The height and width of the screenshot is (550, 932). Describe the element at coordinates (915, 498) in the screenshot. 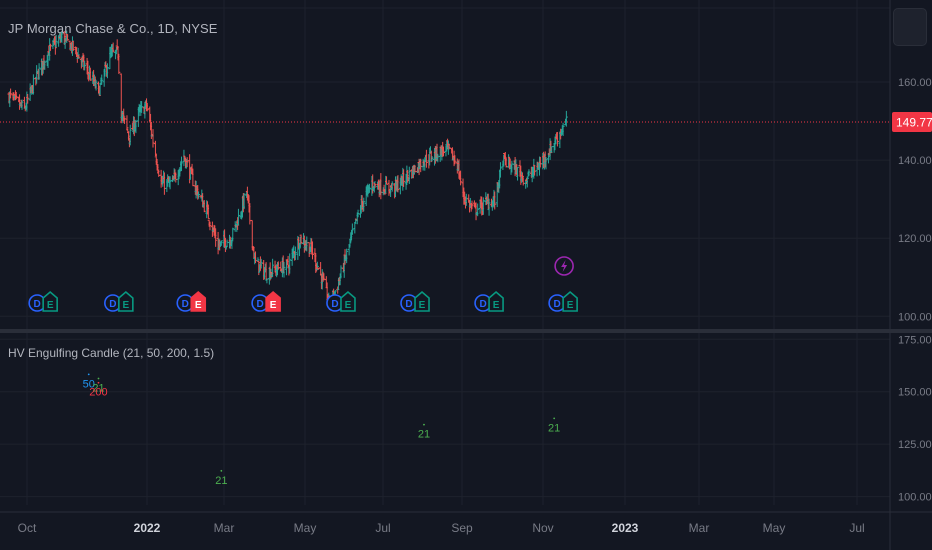

I see `indicator-tick-label: 100.00` at that location.